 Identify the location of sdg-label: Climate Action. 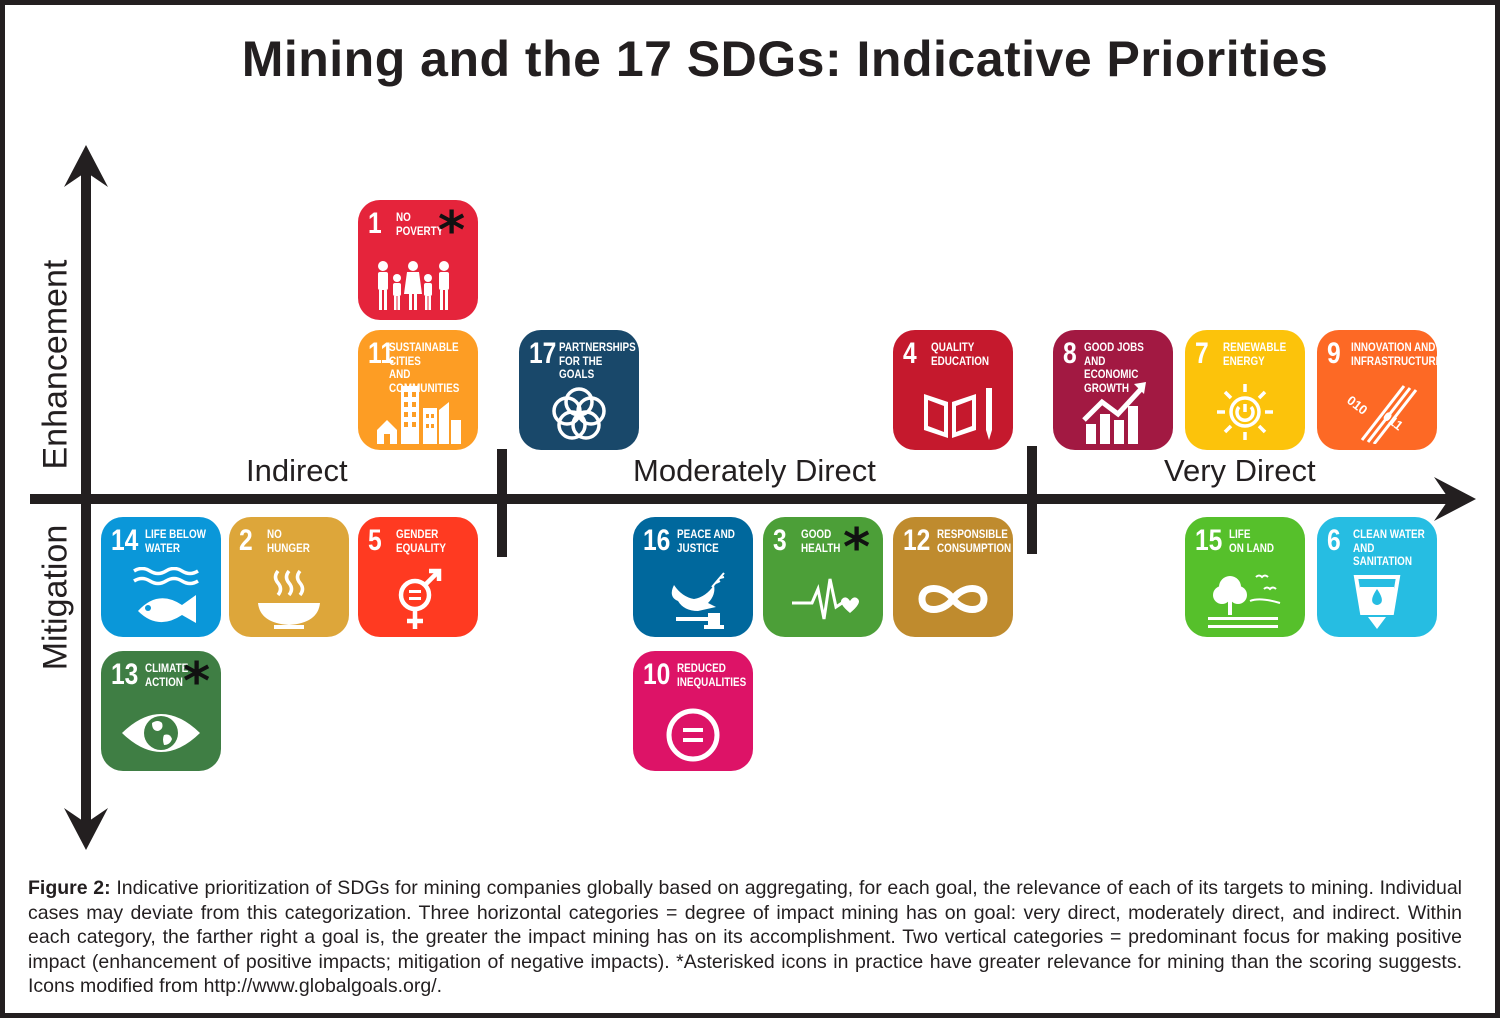
(167, 676).